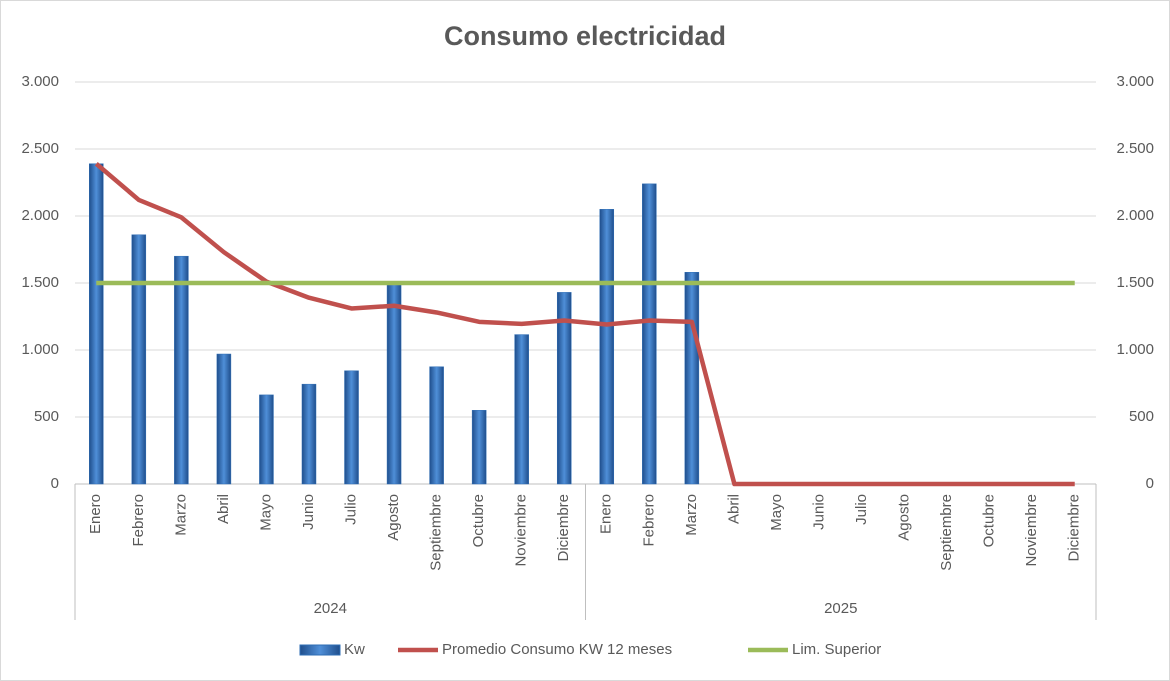  What do you see at coordinates (585, 36) in the screenshot?
I see `chart-title: Consumo electricidad` at bounding box center [585, 36].